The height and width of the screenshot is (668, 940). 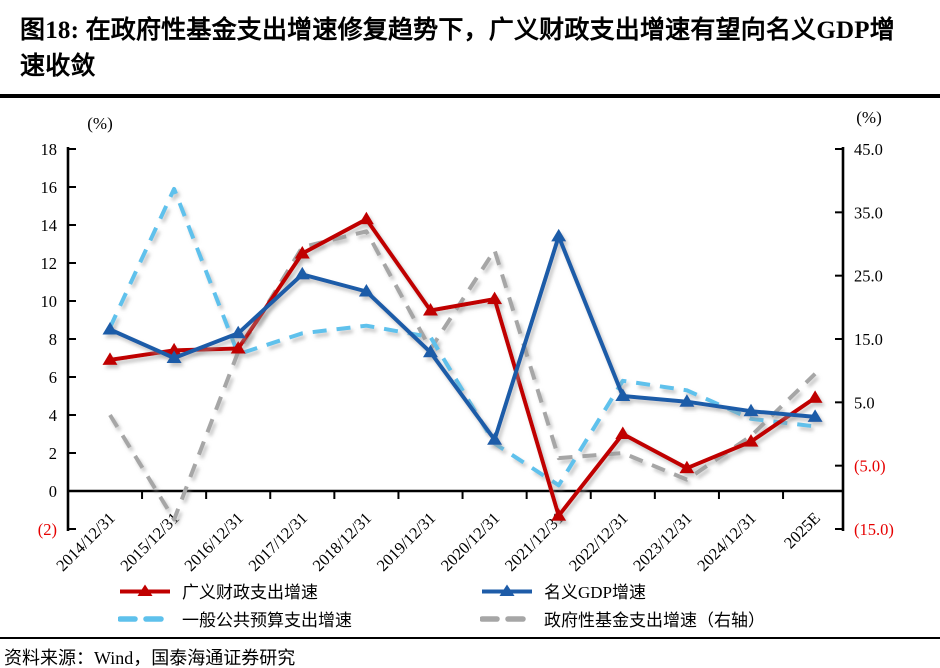 I want to click on legend-label: 名义GDP增速, so click(x=595, y=592).